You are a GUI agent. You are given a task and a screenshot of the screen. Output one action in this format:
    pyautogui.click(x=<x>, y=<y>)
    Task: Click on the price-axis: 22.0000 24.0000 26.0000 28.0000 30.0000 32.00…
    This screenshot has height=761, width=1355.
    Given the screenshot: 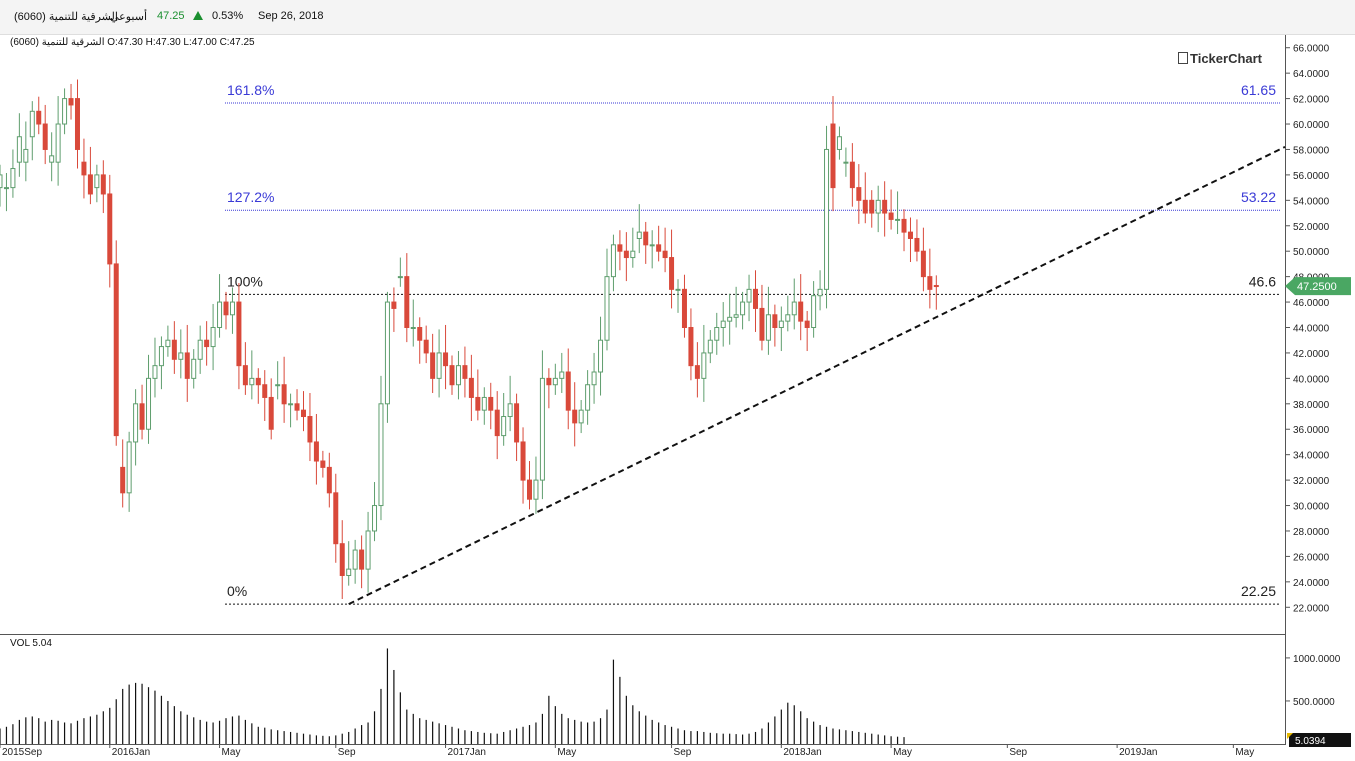 What is the action you would take?
    pyautogui.click(x=1318, y=329)
    